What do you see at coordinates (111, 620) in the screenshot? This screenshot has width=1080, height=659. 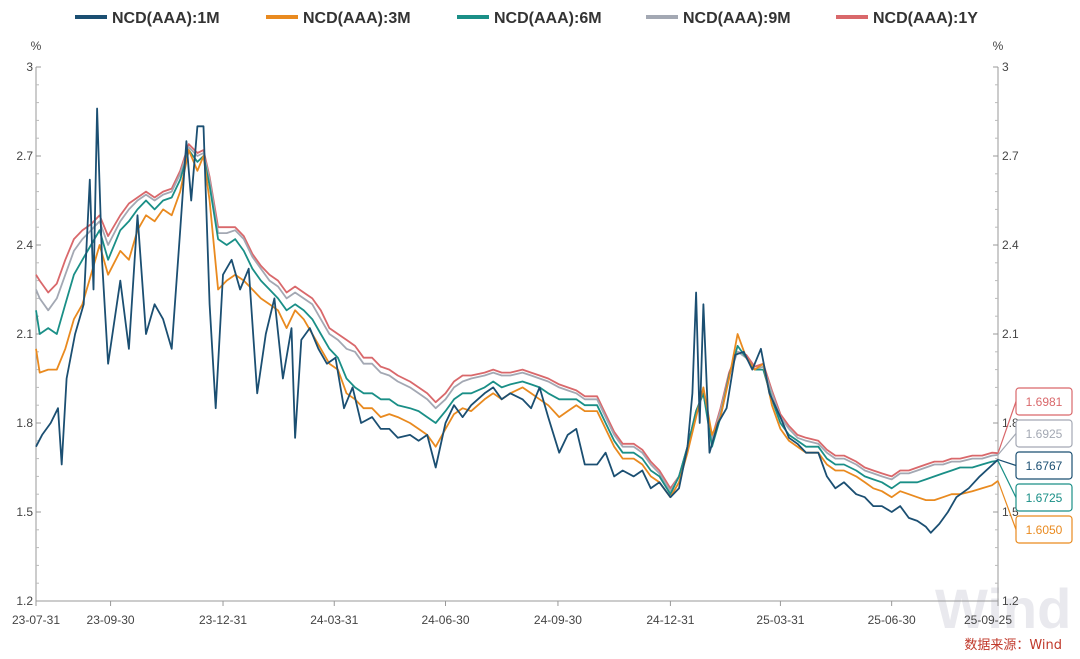 I see `x-tick-label-1: 23-09-30` at bounding box center [111, 620].